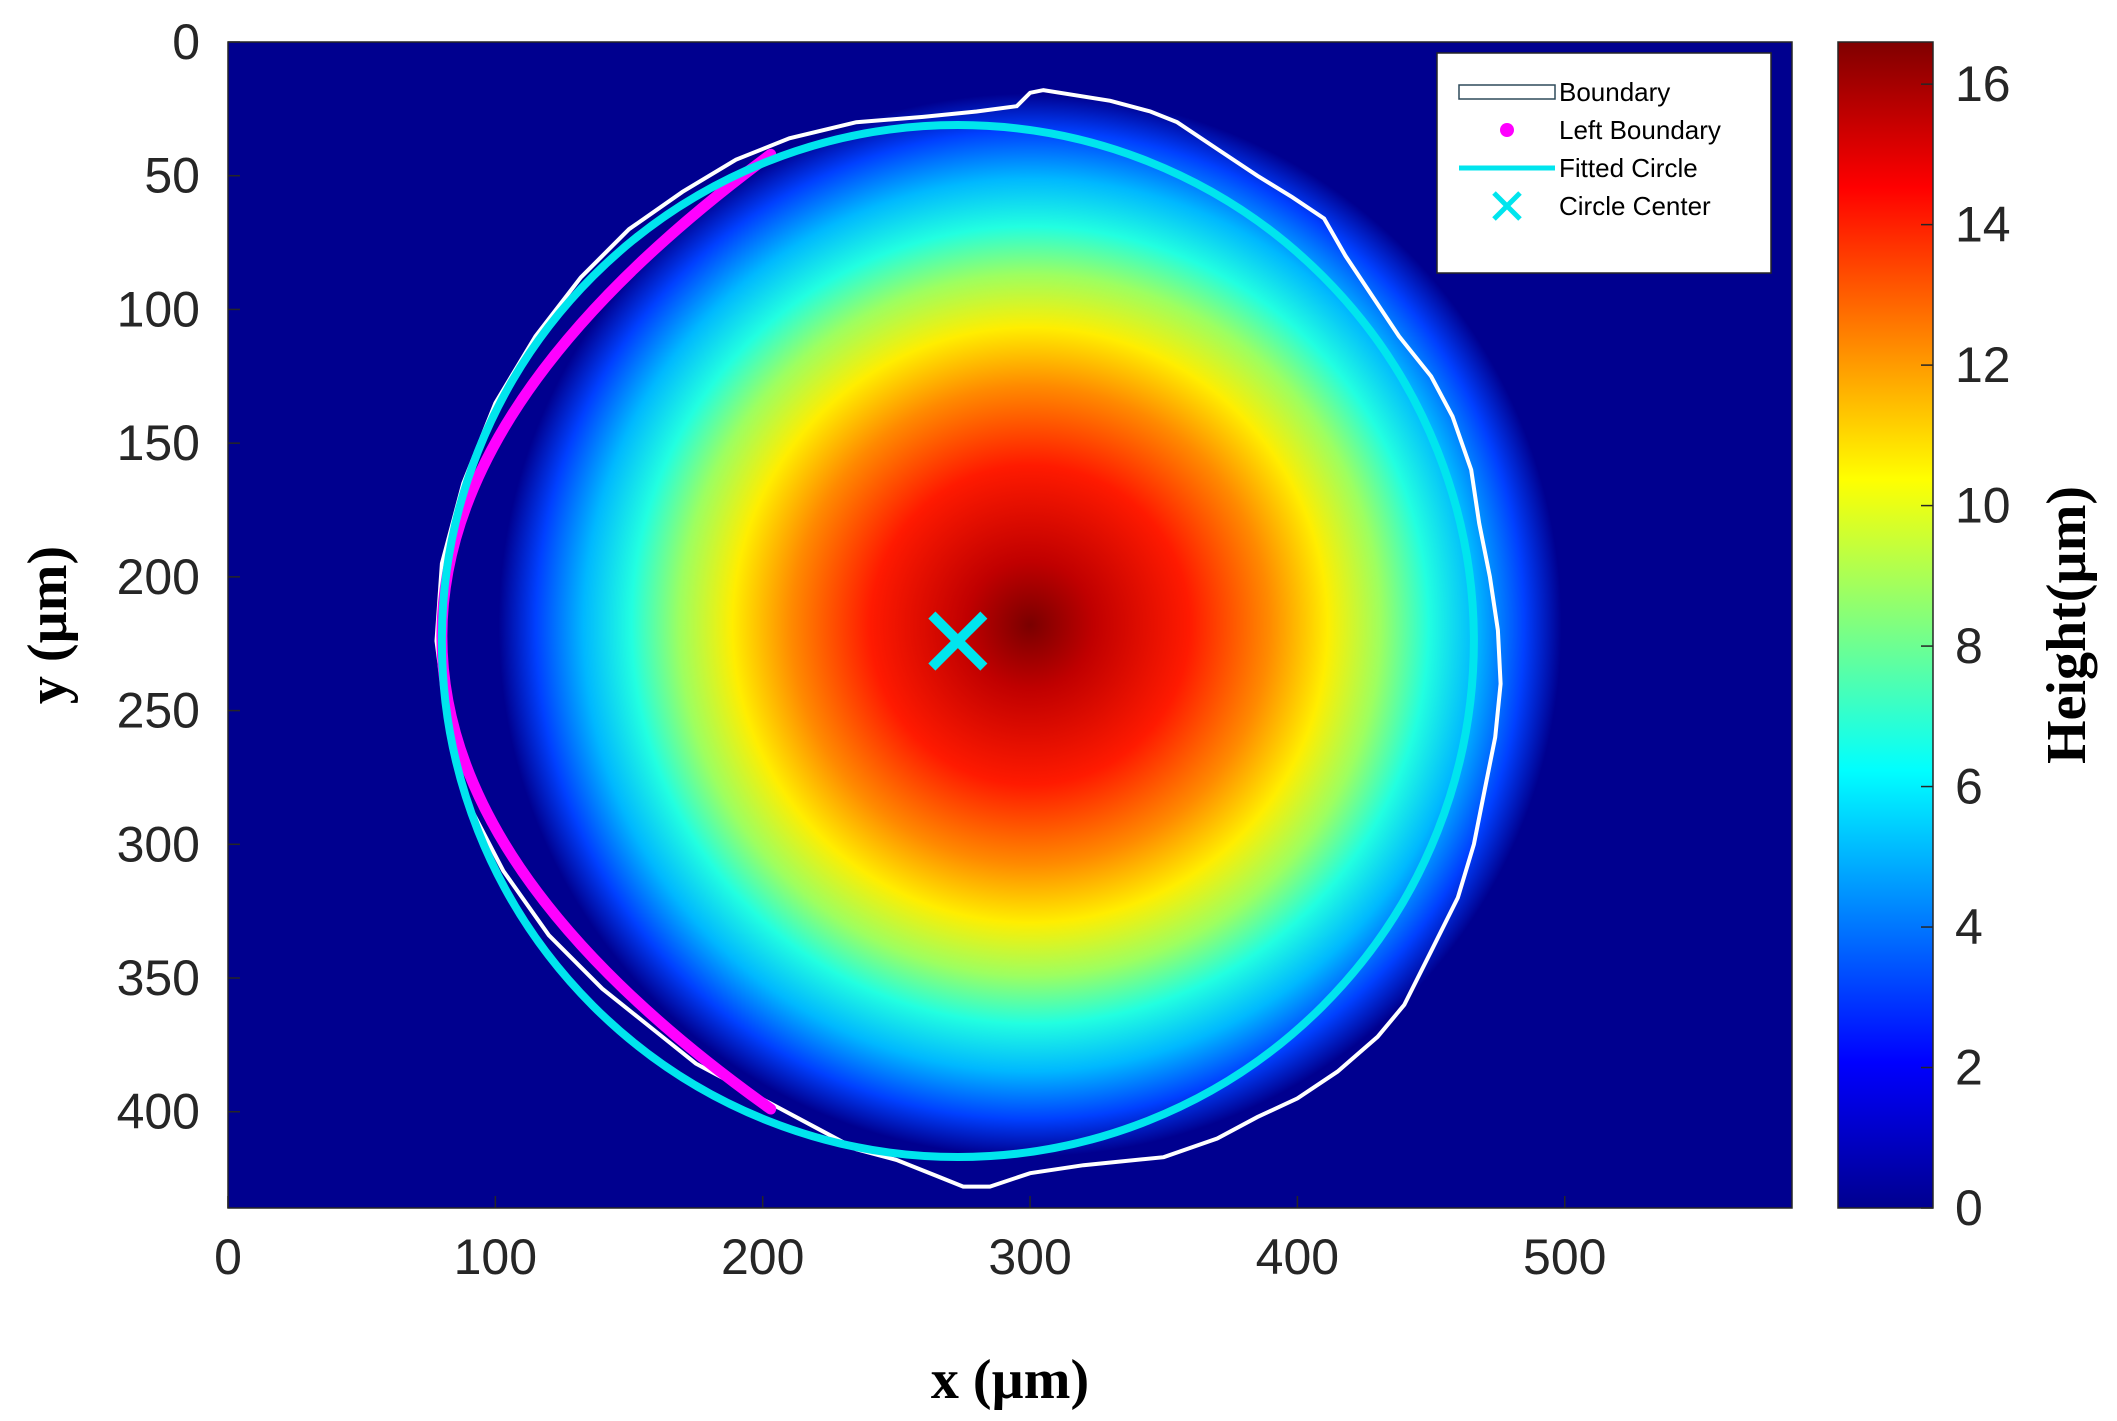  What do you see at coordinates (1029, 1257) in the screenshot?
I see `x-tick-label: 300` at bounding box center [1029, 1257].